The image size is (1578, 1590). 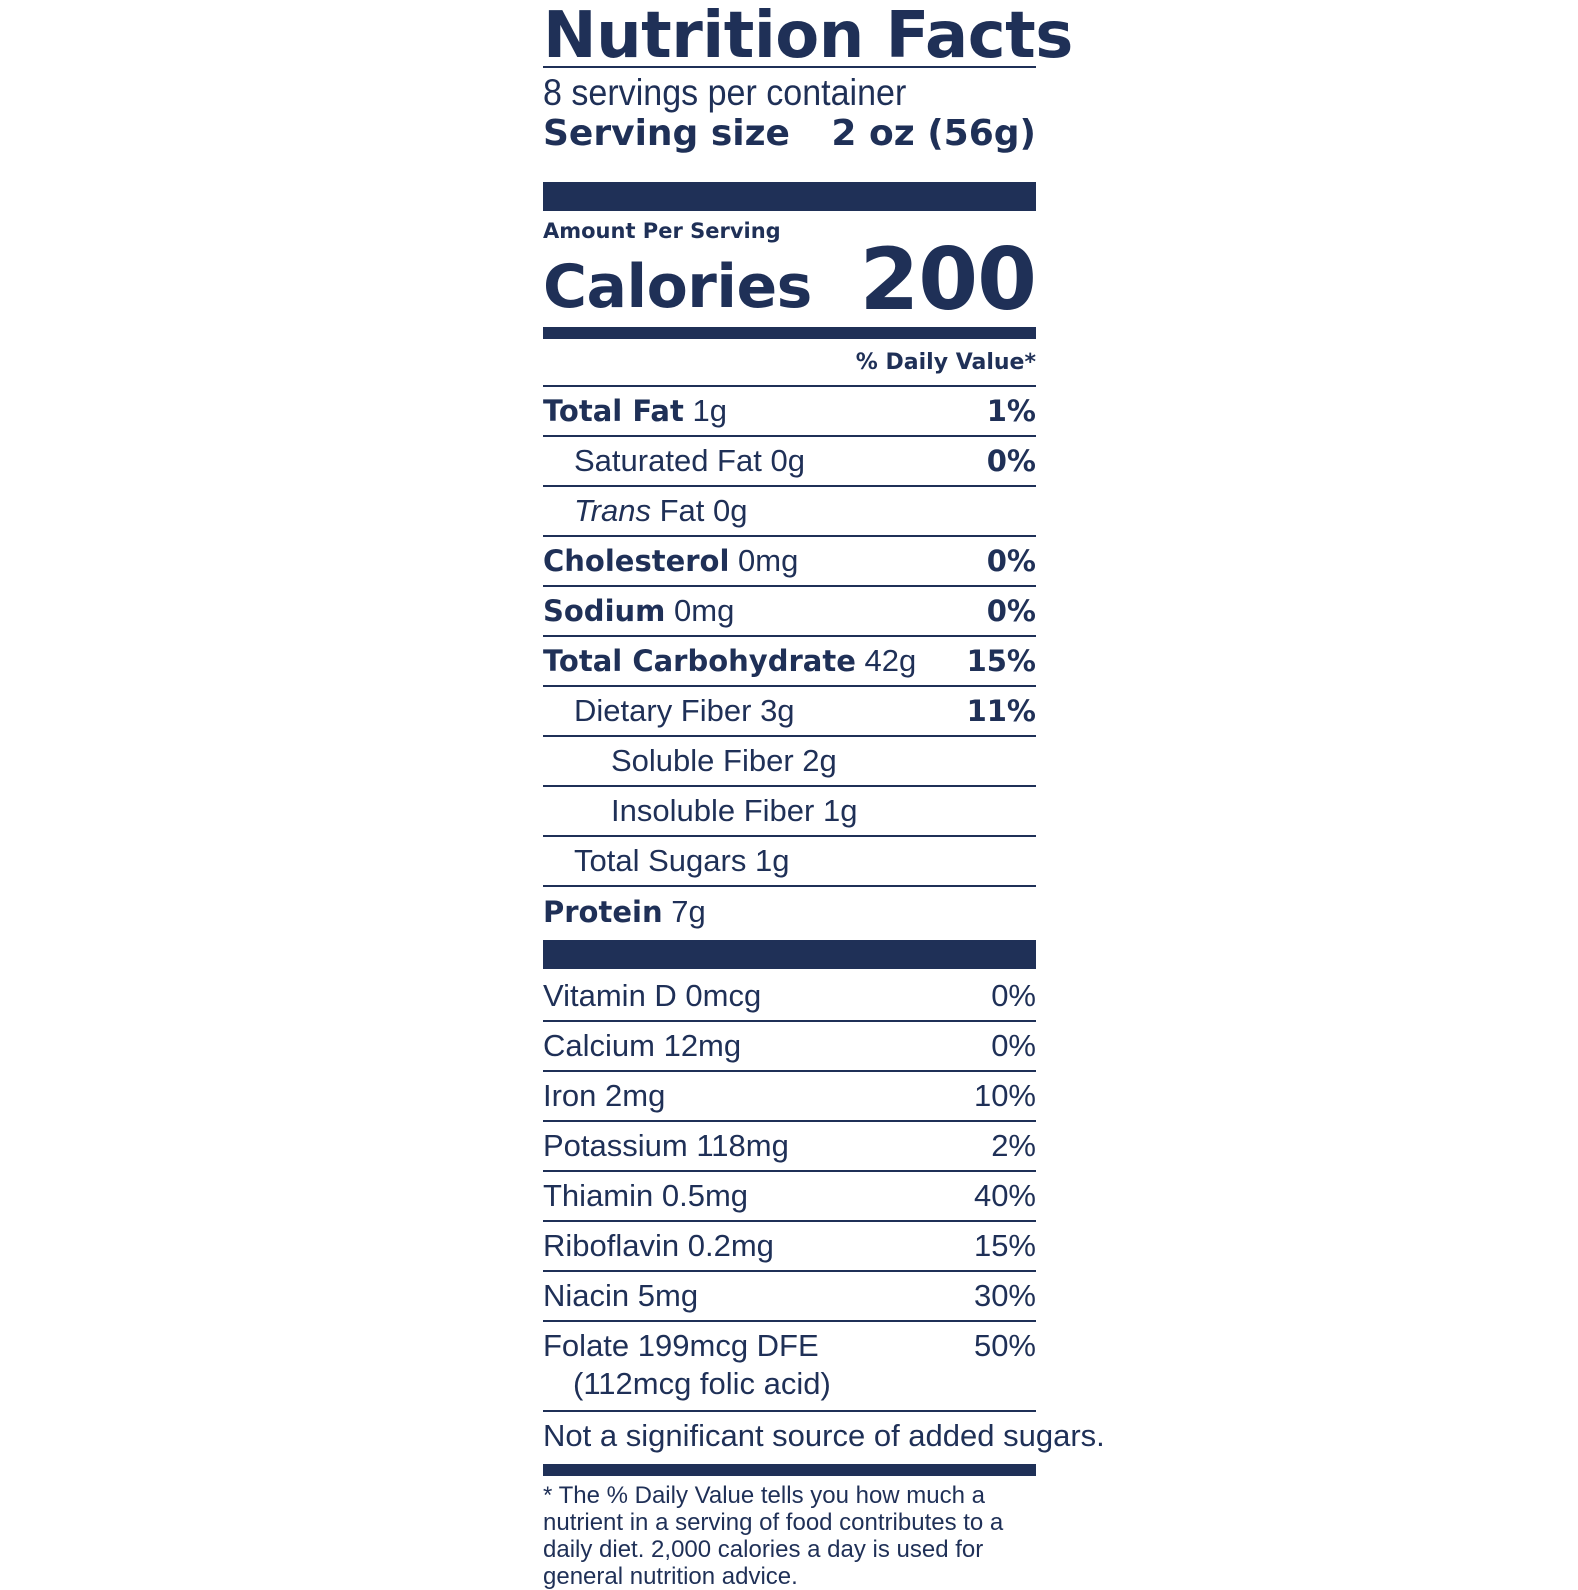 I want to click on daily-value-header: % Daily Value*, so click(x=789, y=363).